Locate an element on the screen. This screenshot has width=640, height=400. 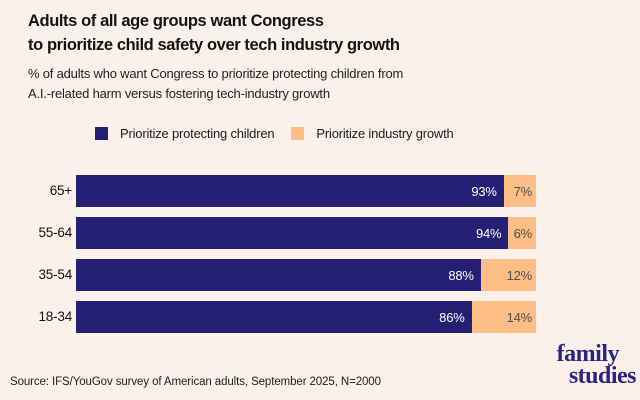
category-label: 35-54 is located at coordinates (55, 274).